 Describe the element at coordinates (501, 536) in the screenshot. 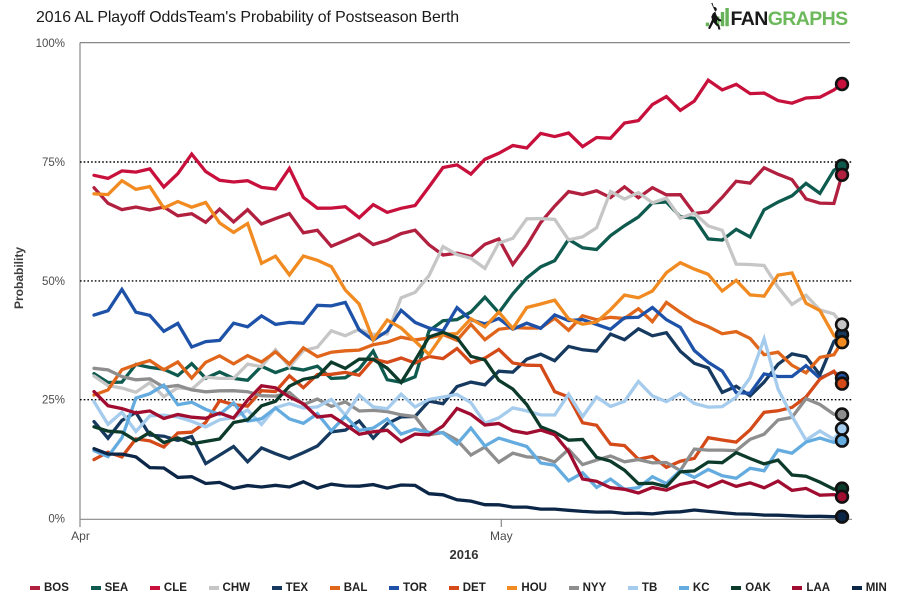

I see `svg-text: May` at that location.